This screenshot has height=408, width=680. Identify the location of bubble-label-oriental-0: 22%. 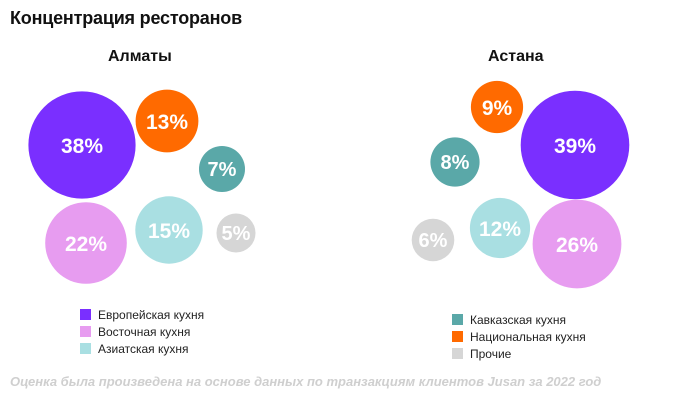
(86, 244).